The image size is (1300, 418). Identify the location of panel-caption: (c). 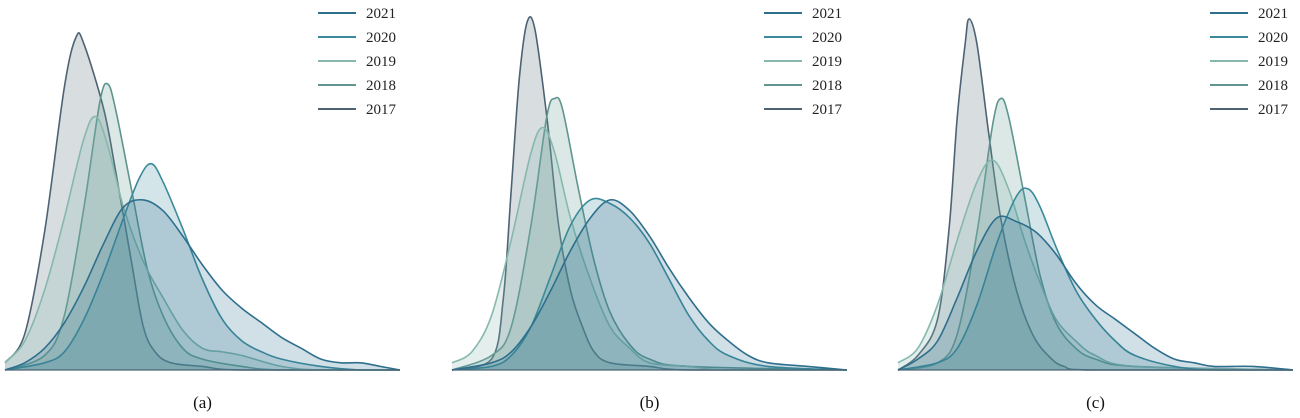
(1095, 402).